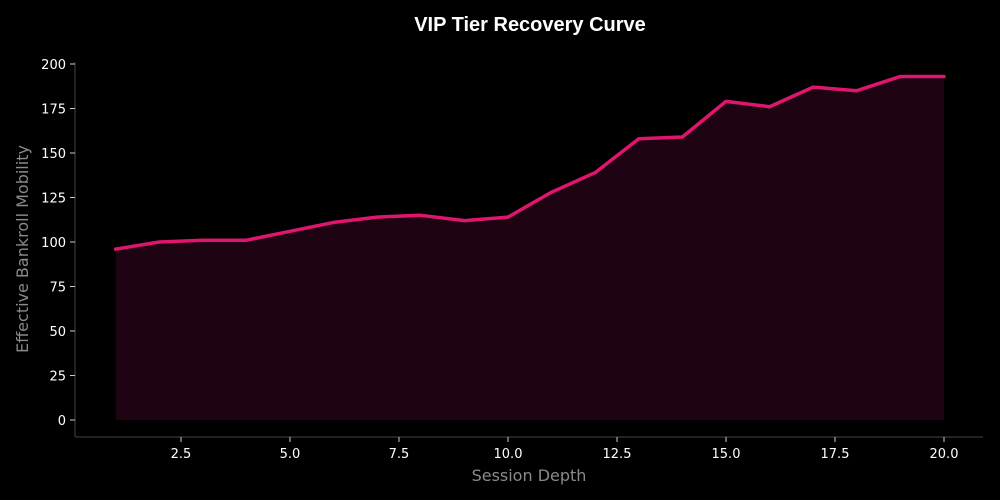 This screenshot has height=500, width=1000. What do you see at coordinates (944, 454) in the screenshot?
I see `x-tick-label: 20.0` at bounding box center [944, 454].